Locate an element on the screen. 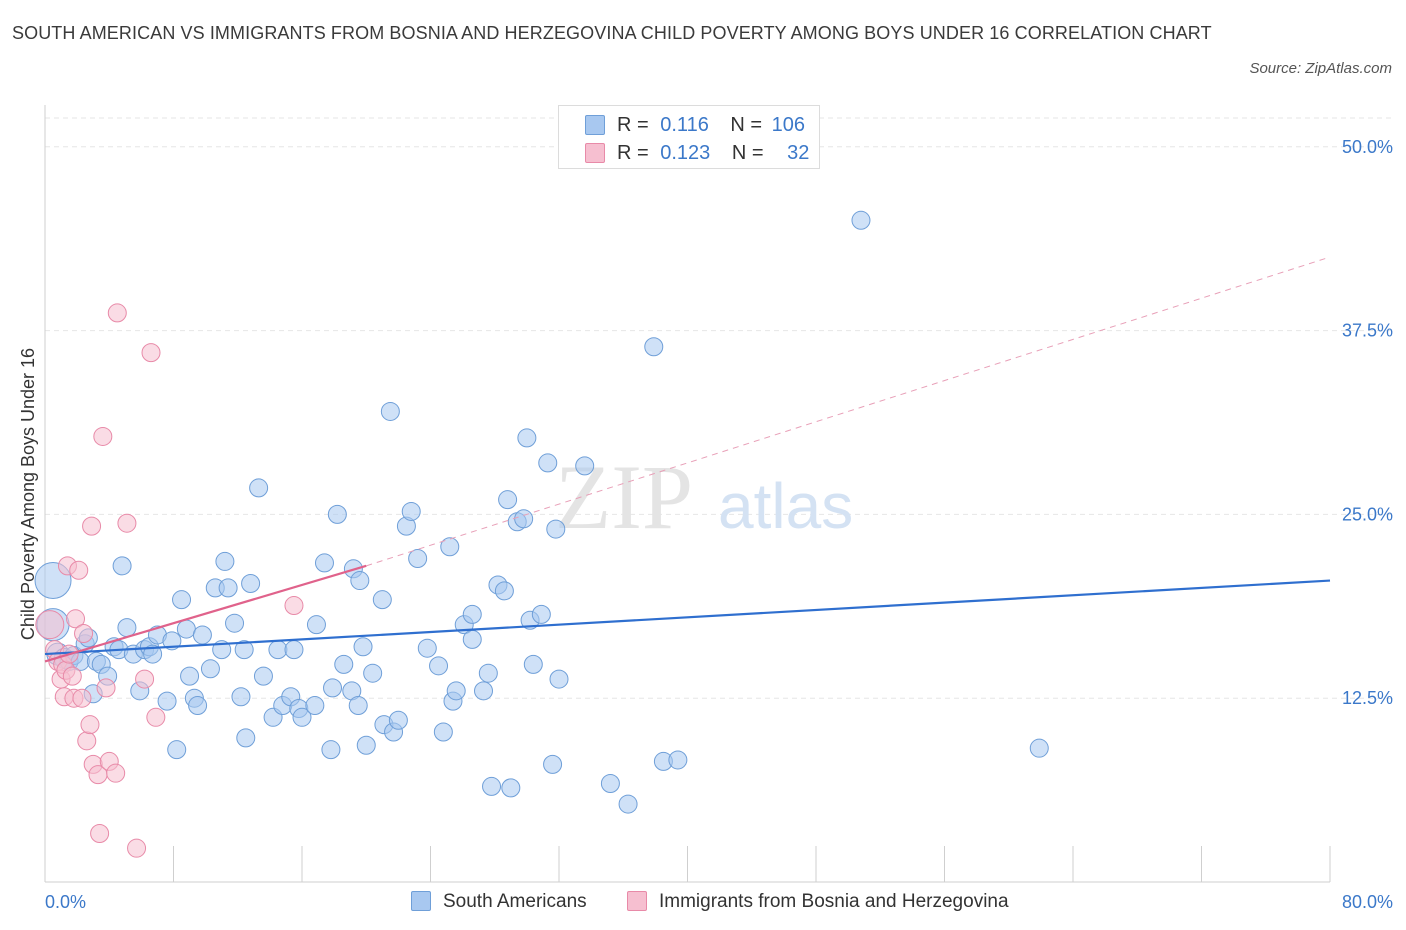  correlation-legend: R = 0.116 N = 106 R = 0.123 N = 32 is located at coordinates (689, 137).